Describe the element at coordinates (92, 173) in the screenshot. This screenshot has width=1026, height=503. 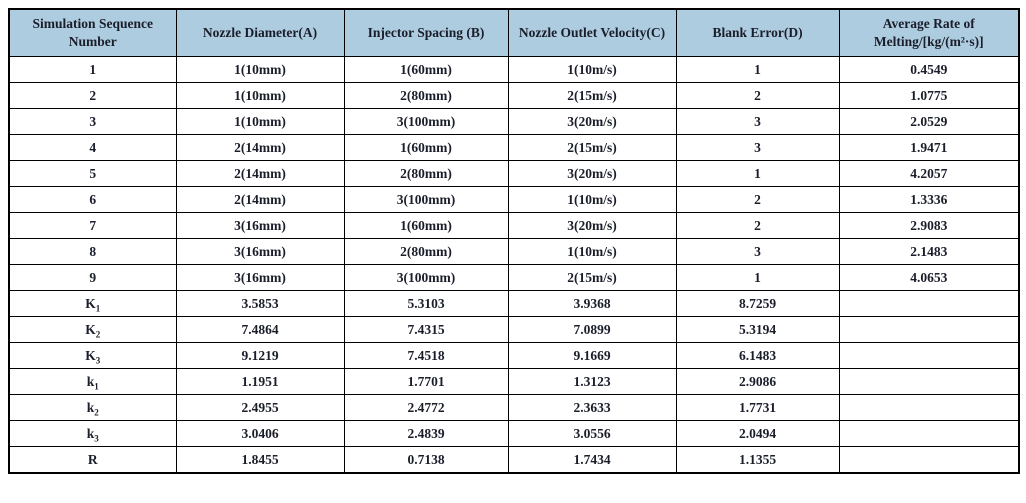
I see `row-label: 5` at that location.